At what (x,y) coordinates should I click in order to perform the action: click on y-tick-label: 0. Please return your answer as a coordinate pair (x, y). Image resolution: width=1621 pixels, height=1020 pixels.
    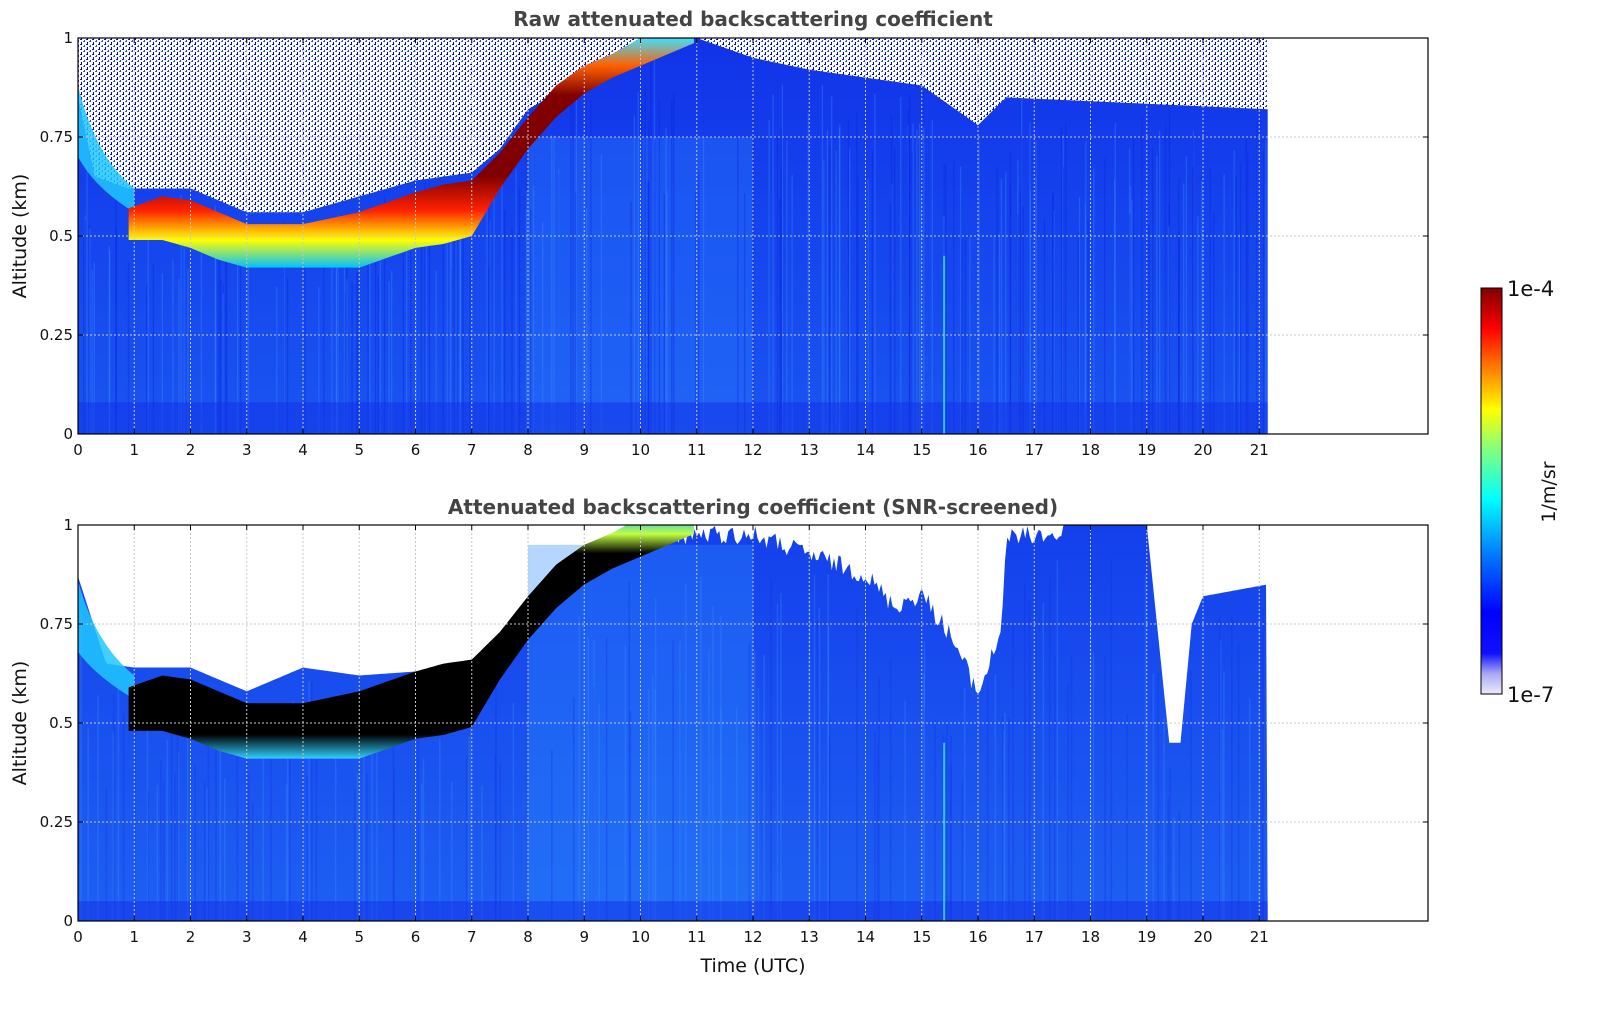
    Looking at the image, I should click on (68, 434).